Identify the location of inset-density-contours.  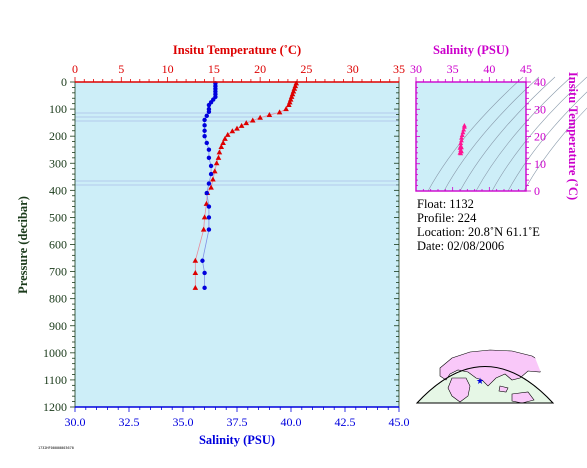
(507, 134).